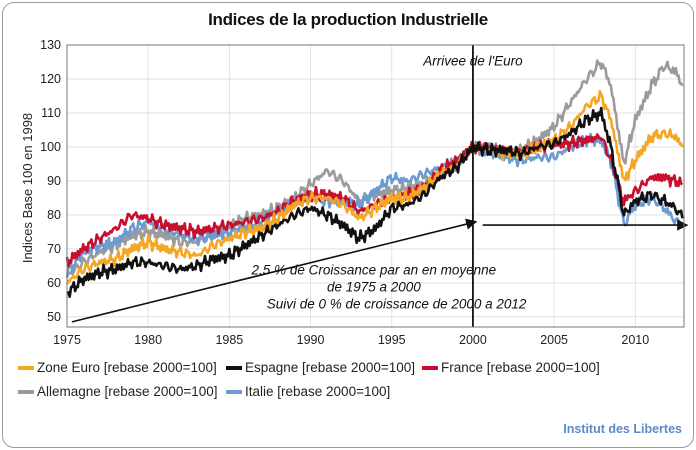 The image size is (696, 450). I want to click on trend-arrow, so click(274, 270).